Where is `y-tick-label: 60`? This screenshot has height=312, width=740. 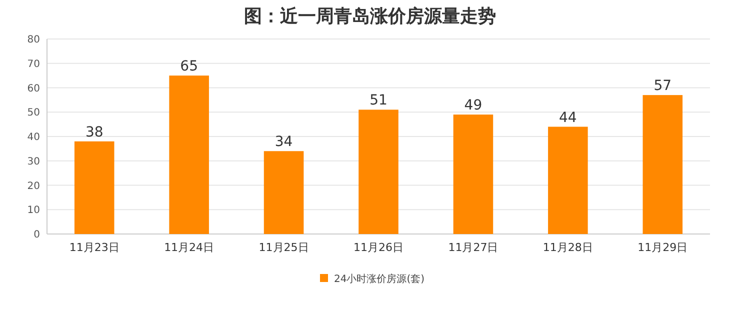 y-tick-label: 60 is located at coordinates (33, 88).